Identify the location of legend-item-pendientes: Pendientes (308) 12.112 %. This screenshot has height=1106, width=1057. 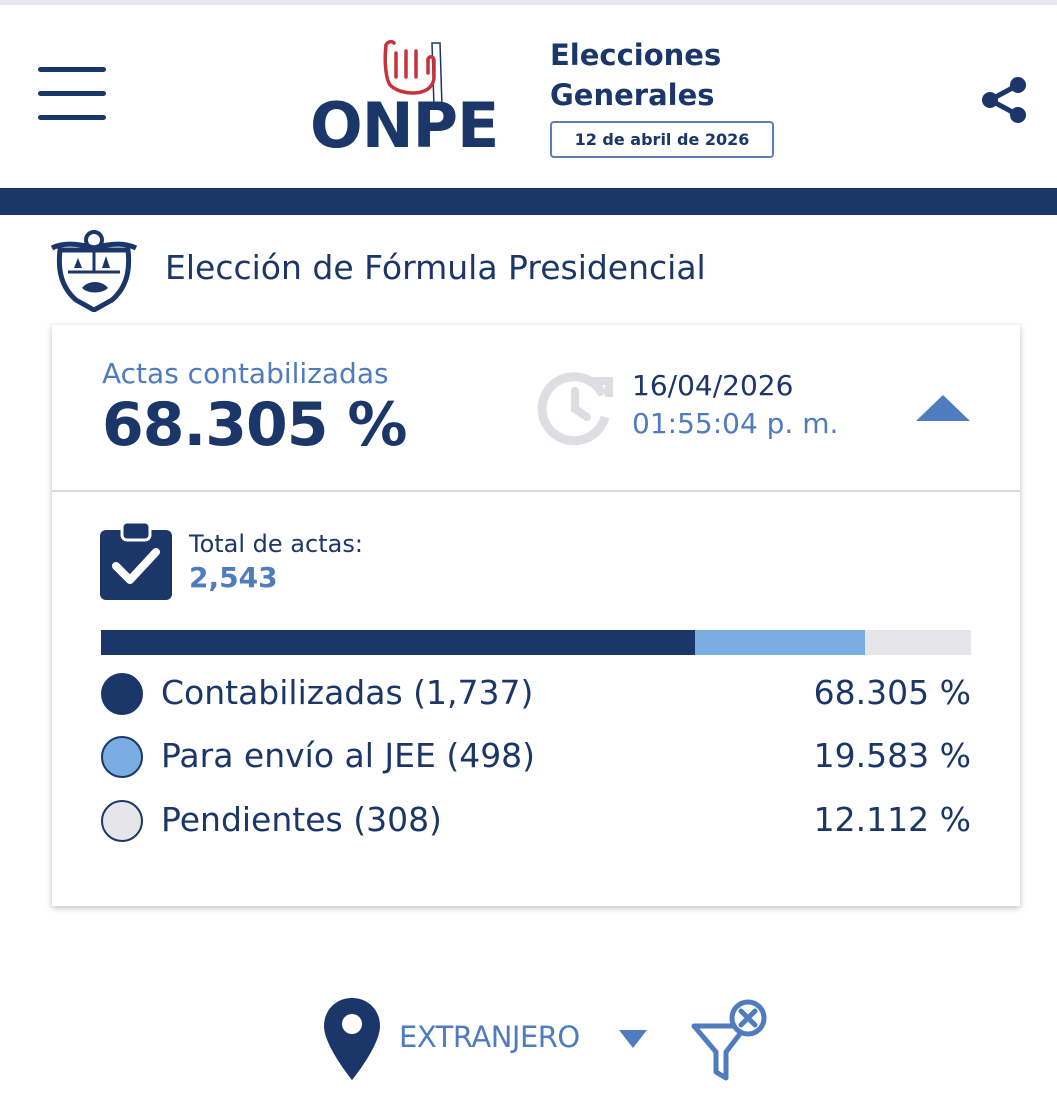
(536, 821).